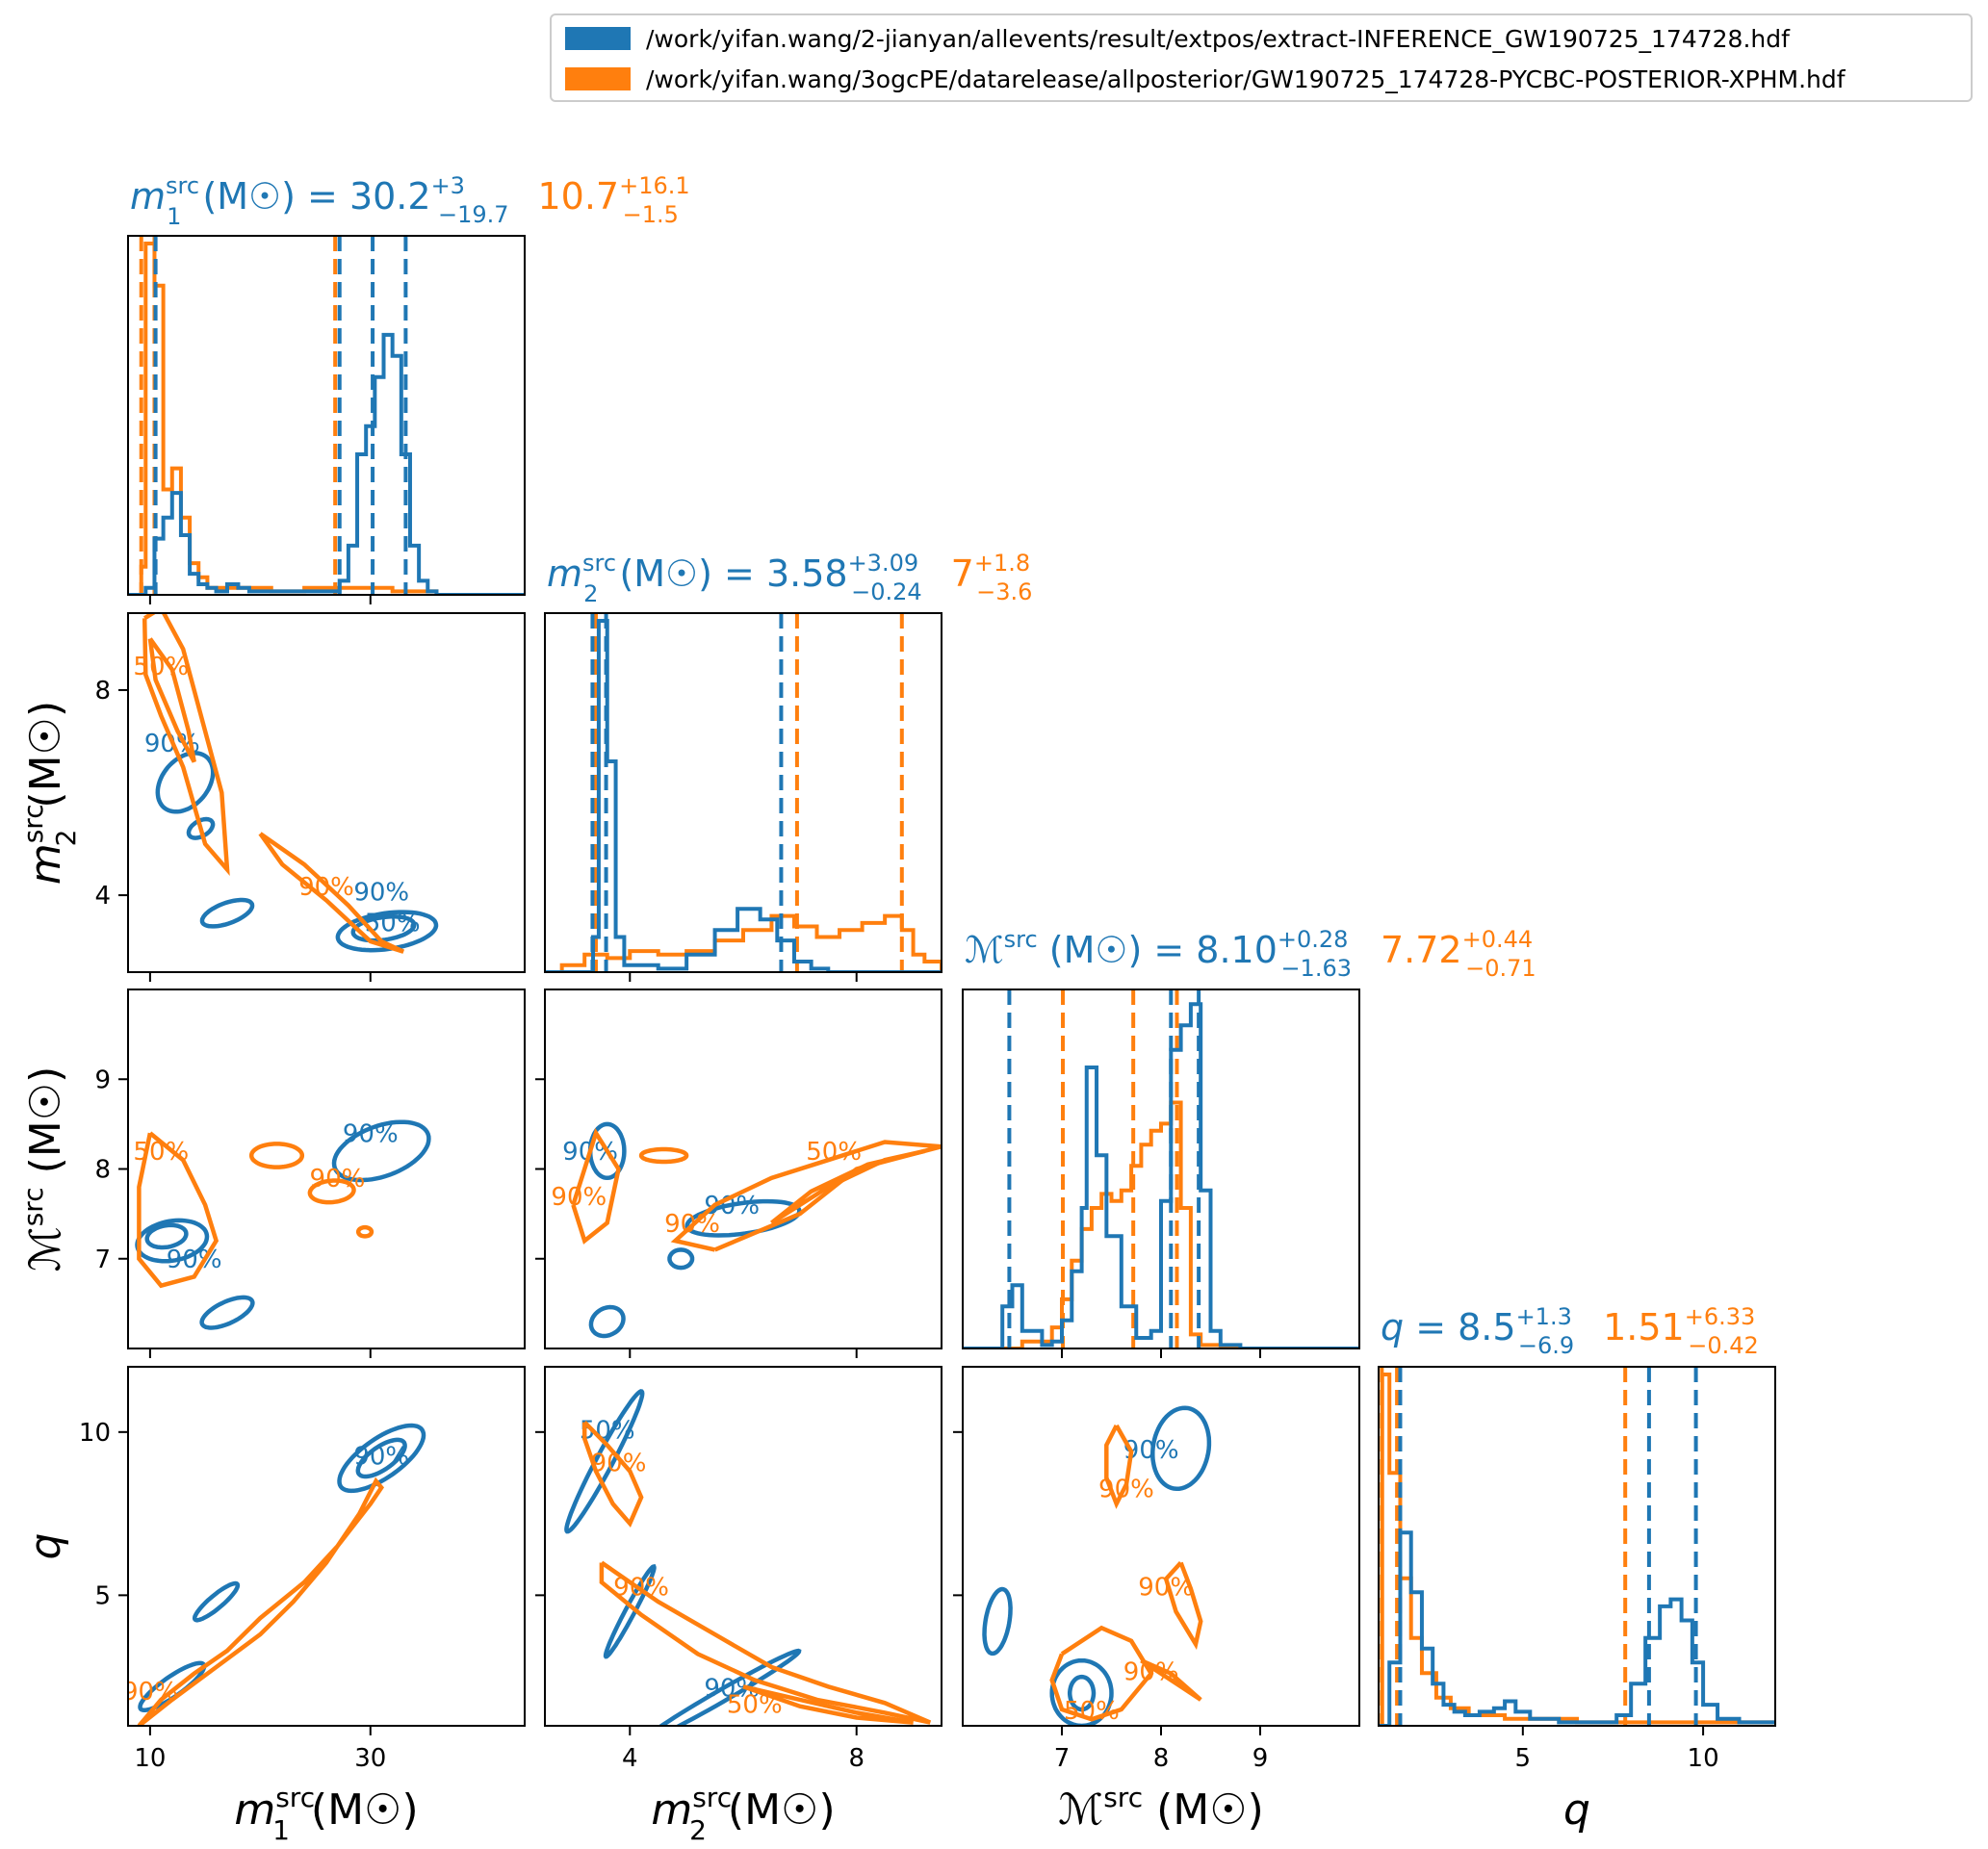  I want to click on title-unit: (M☉) =, so click(686, 573).